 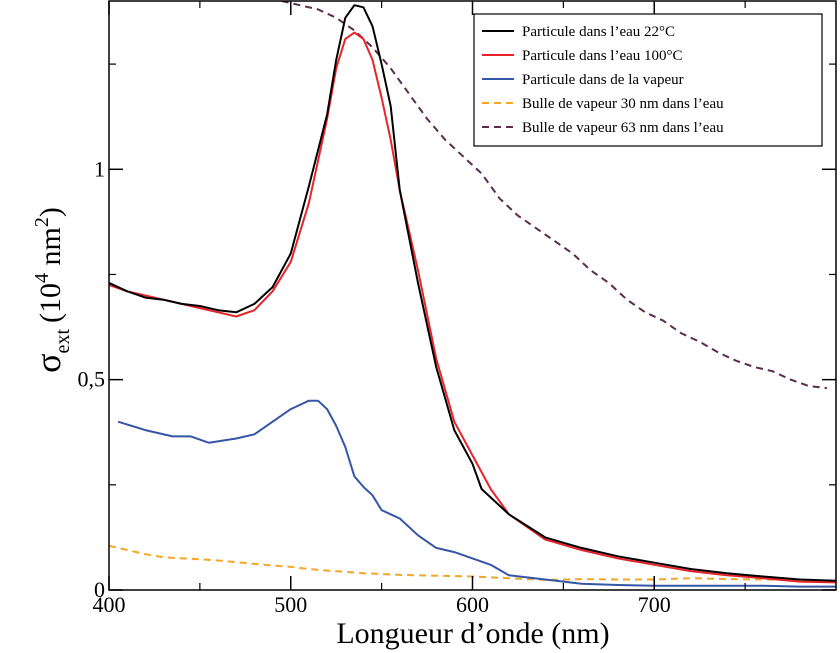 I want to click on x-tick-label: 400, so click(x=109, y=604).